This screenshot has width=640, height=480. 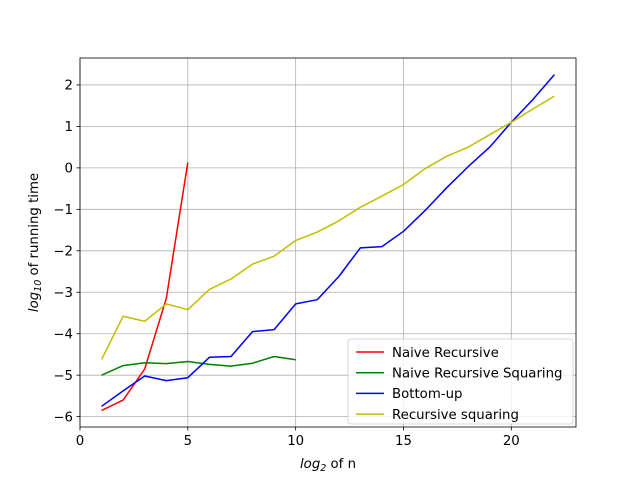 I want to click on y-tick-label: −6, so click(x=63, y=417).